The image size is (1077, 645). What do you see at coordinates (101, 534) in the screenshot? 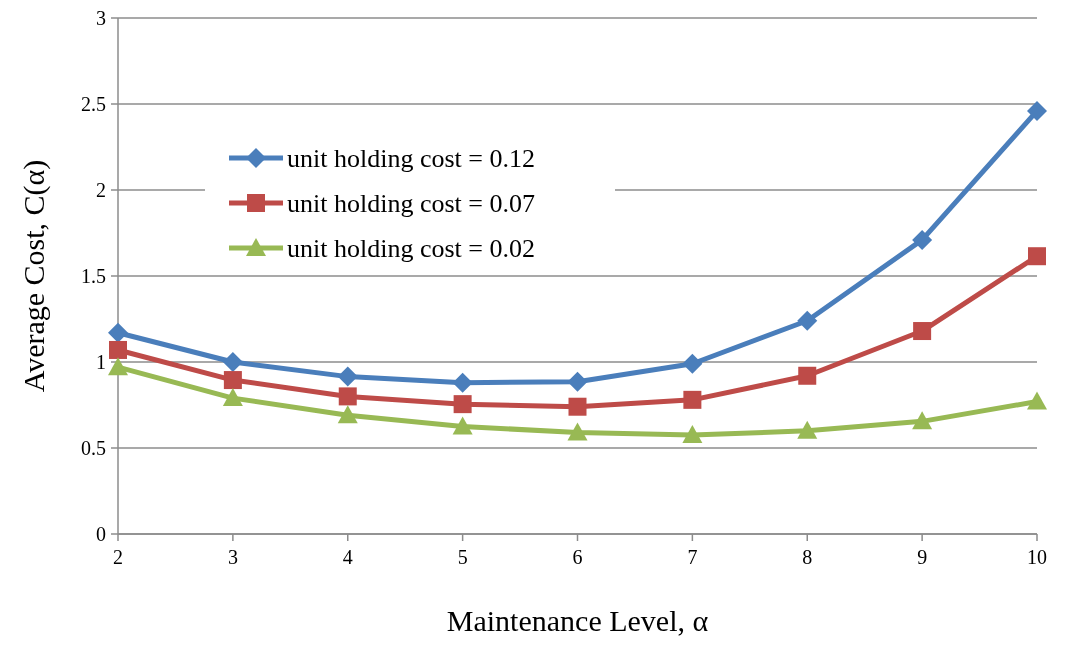
I see `y-tick-label: 0` at bounding box center [101, 534].